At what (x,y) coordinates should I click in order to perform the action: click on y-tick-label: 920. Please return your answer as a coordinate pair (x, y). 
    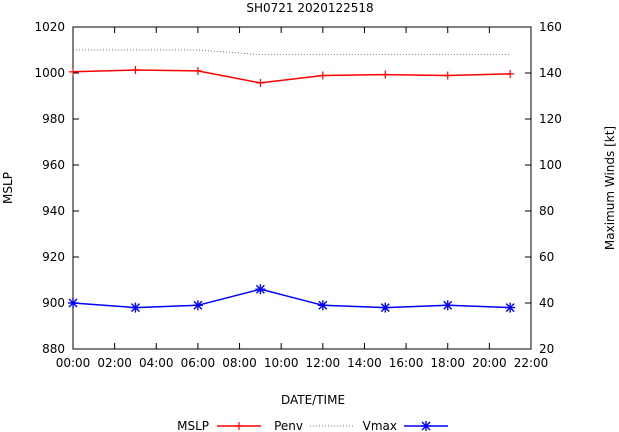
    Looking at the image, I should click on (53, 257).